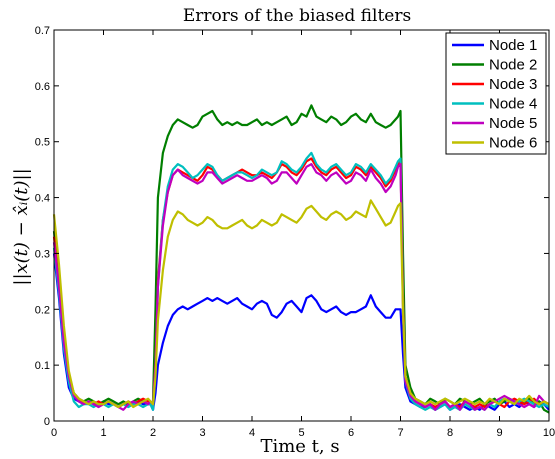 The width and height of the screenshot is (555, 459). I want to click on legend-label-3: Node 3, so click(513, 84).